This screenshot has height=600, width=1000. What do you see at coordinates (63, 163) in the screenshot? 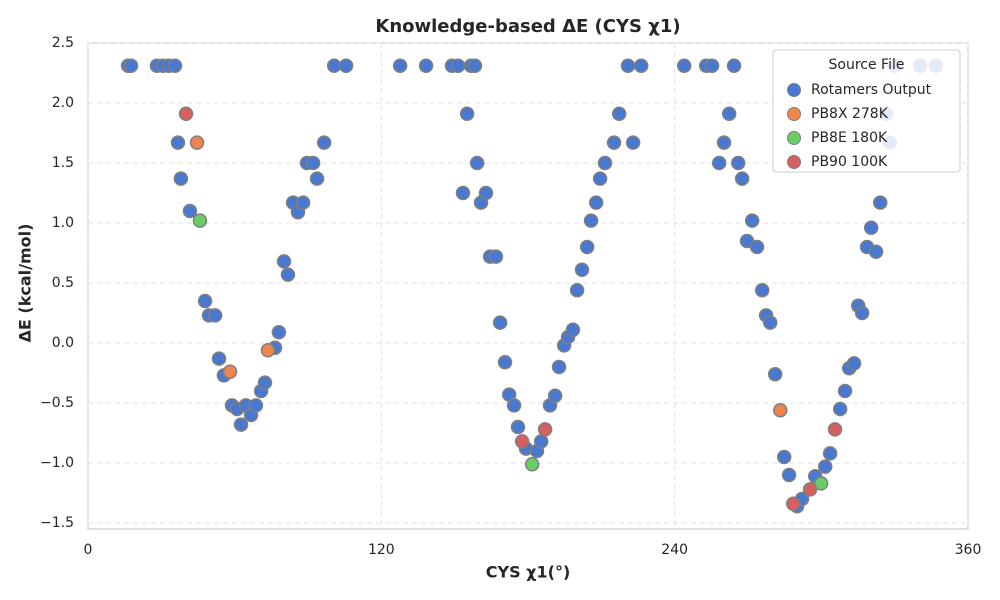
I see `y-tick-label: 1.5` at bounding box center [63, 163].